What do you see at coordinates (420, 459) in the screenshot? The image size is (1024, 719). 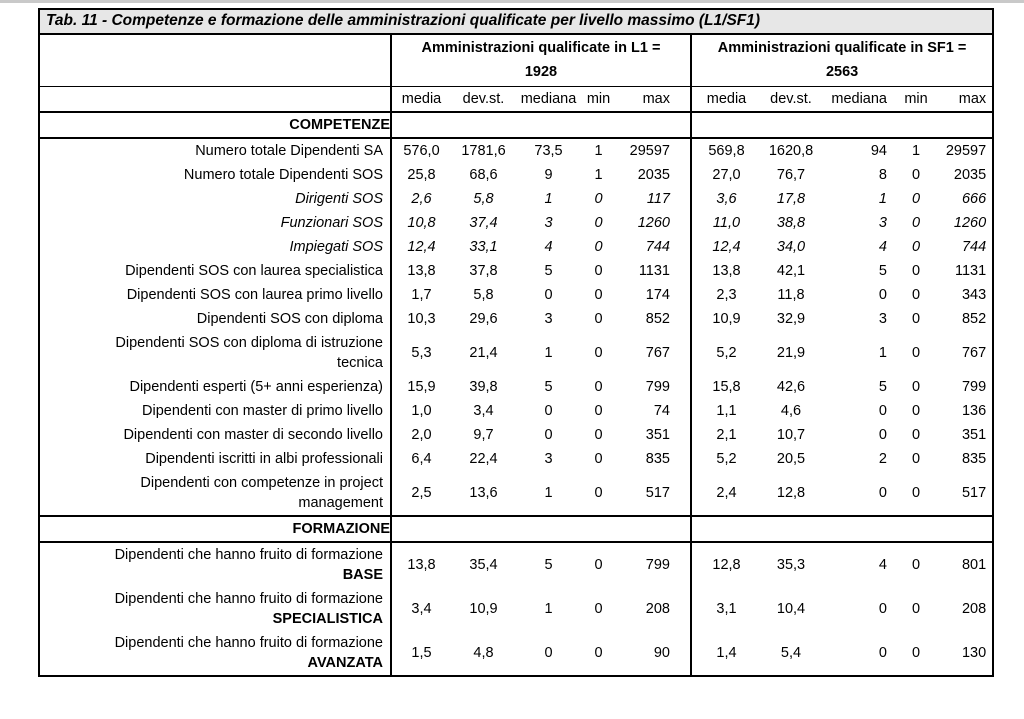 I see `data-cell: 6,4` at bounding box center [420, 459].